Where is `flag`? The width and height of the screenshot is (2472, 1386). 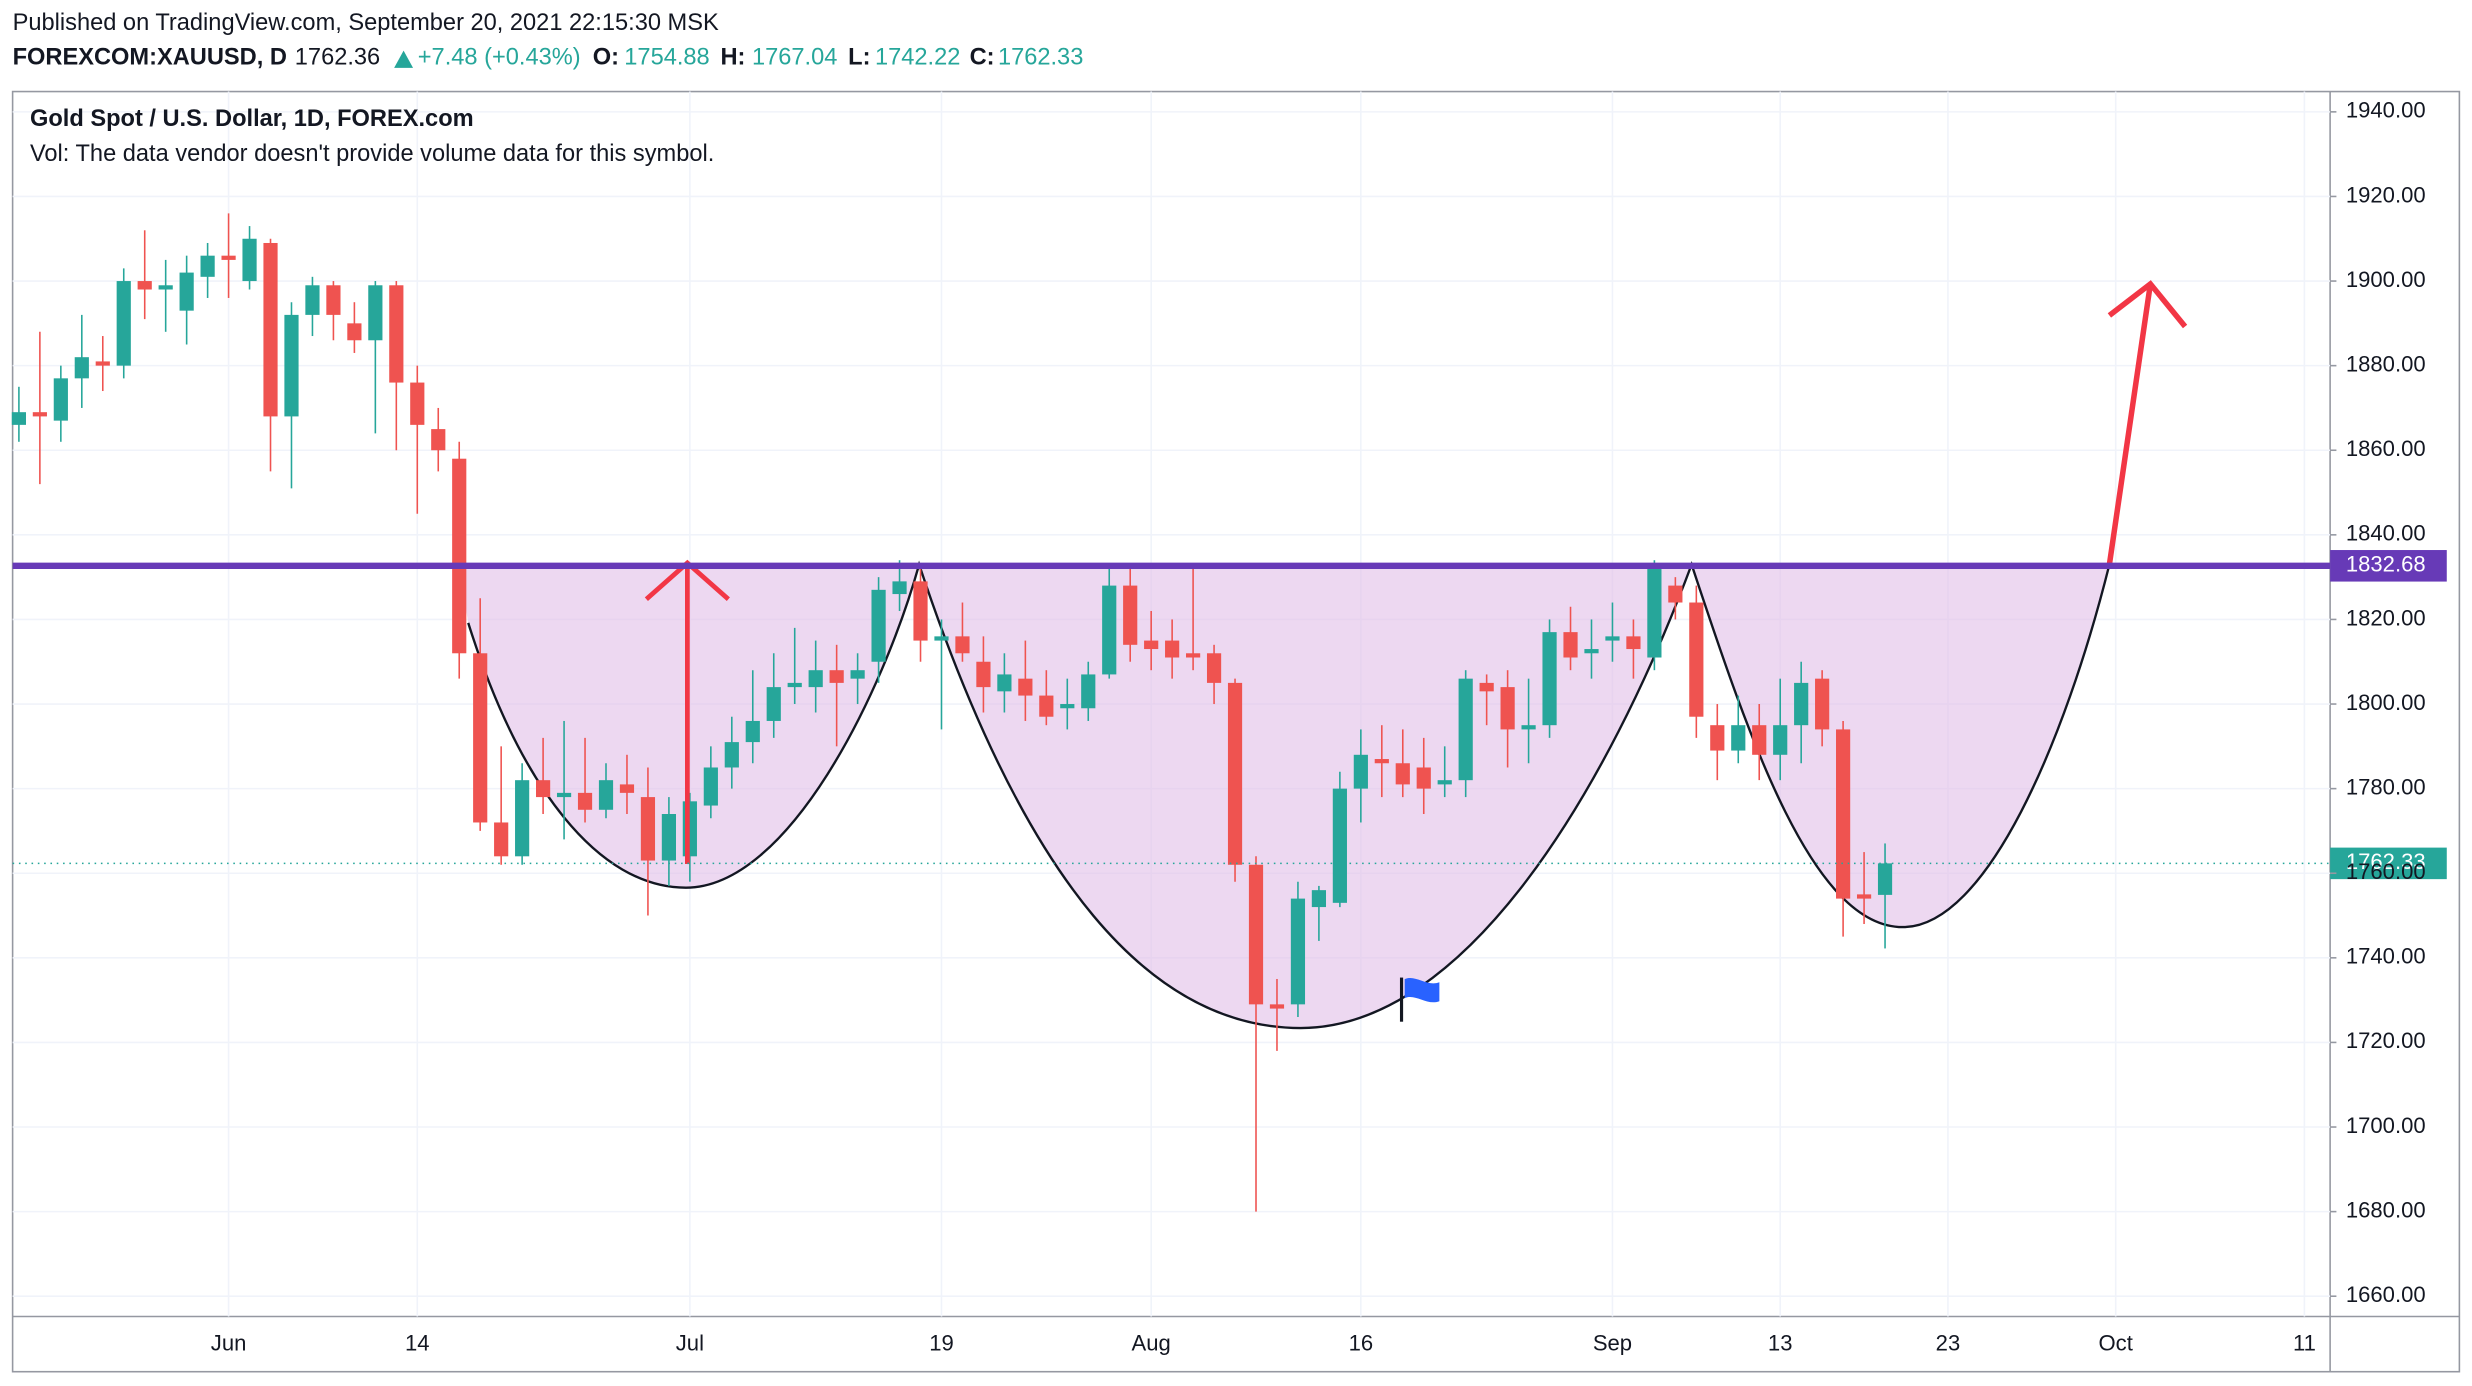 flag is located at coordinates (1422, 990).